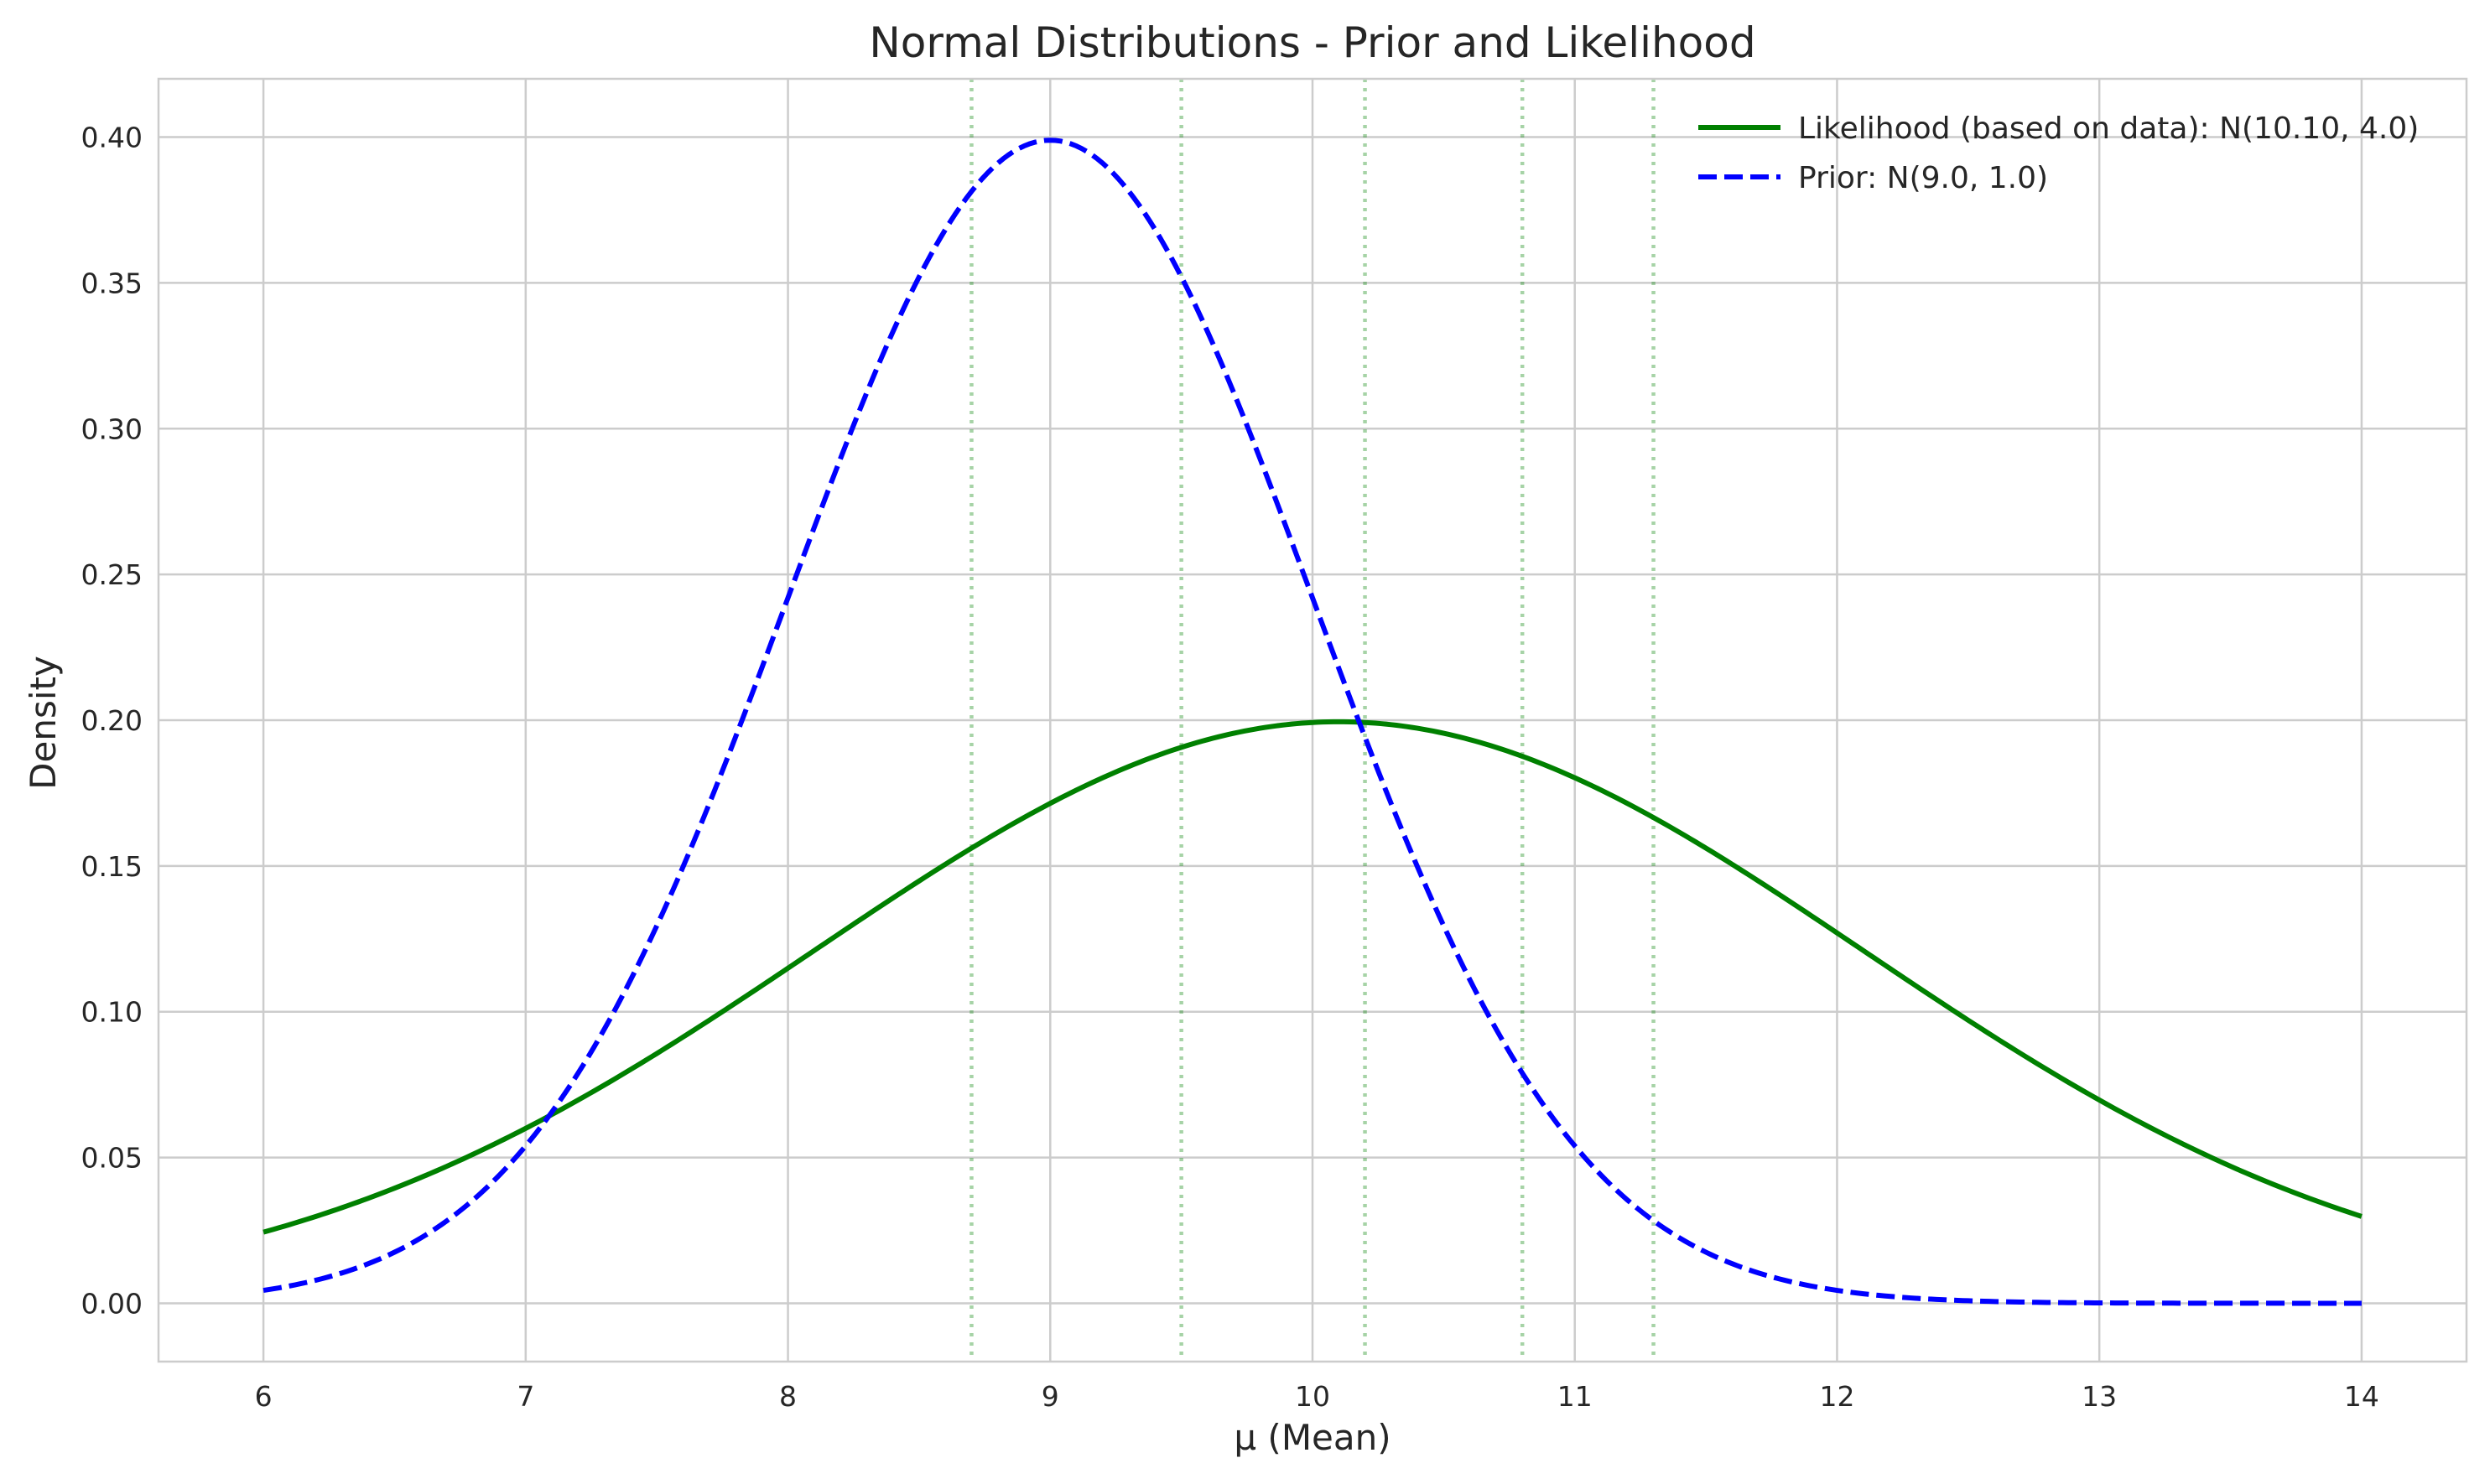 Image resolution: width=2490 pixels, height=1484 pixels. What do you see at coordinates (1923, 178) in the screenshot?
I see `legend-label-prior: Prior: N(9.0, 1.0)` at bounding box center [1923, 178].